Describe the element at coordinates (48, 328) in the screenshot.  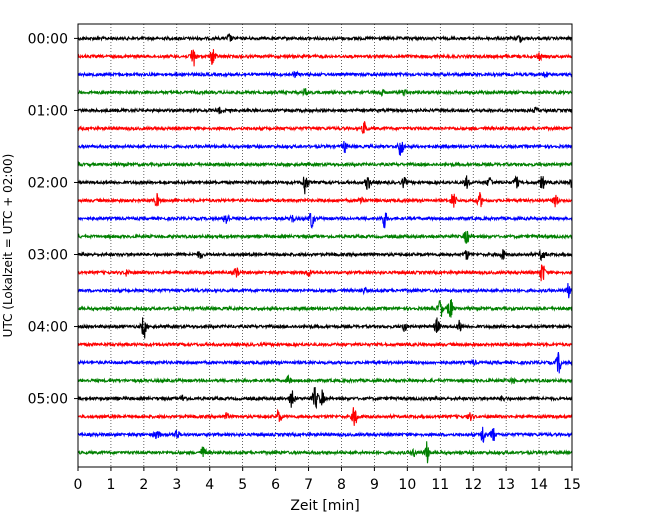
I see `y-tick-label-4: 04:00` at that location.